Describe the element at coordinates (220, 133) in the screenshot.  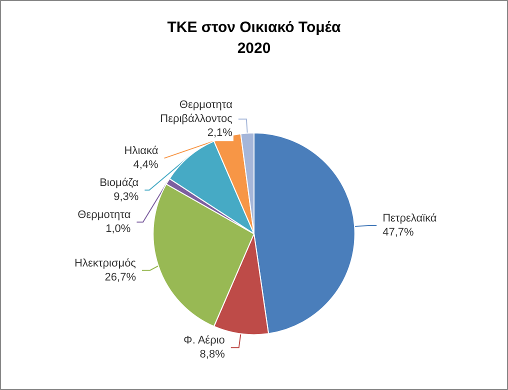
I see `data-label: 2,1%` at that location.